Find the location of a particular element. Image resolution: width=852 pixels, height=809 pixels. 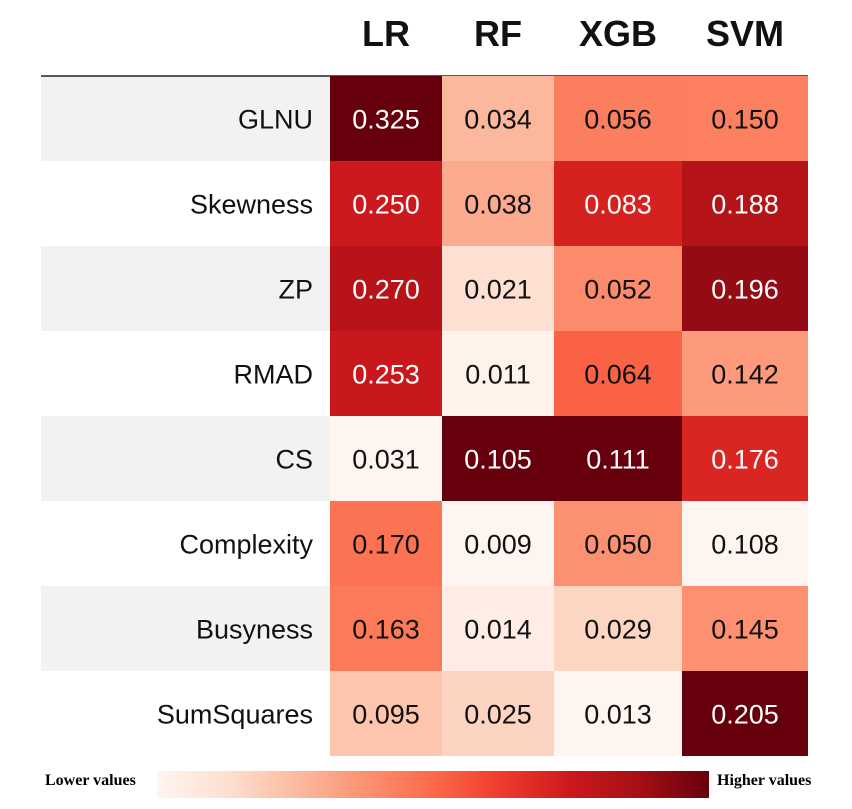

row-label: RMAD is located at coordinates (274, 375).